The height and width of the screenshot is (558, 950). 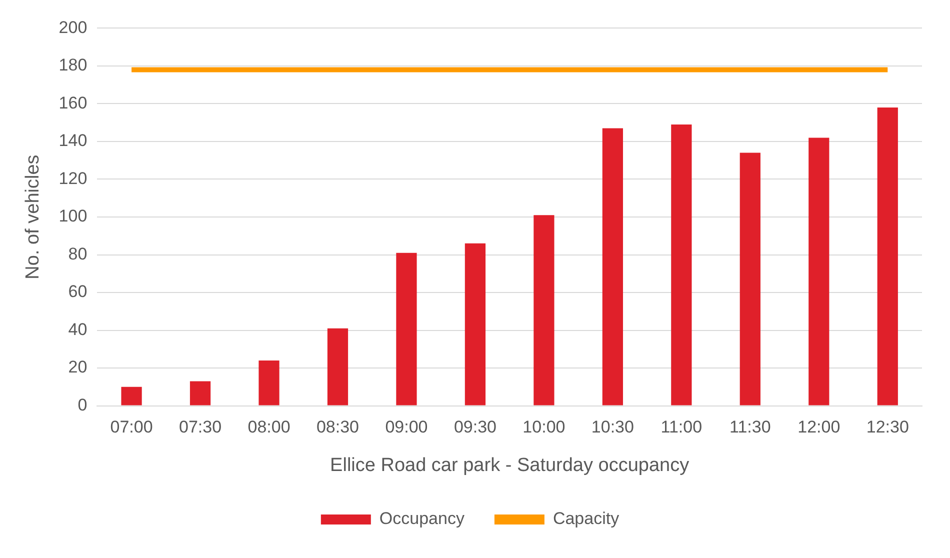 What do you see at coordinates (73, 216) in the screenshot?
I see `y-tick-label: 100` at bounding box center [73, 216].